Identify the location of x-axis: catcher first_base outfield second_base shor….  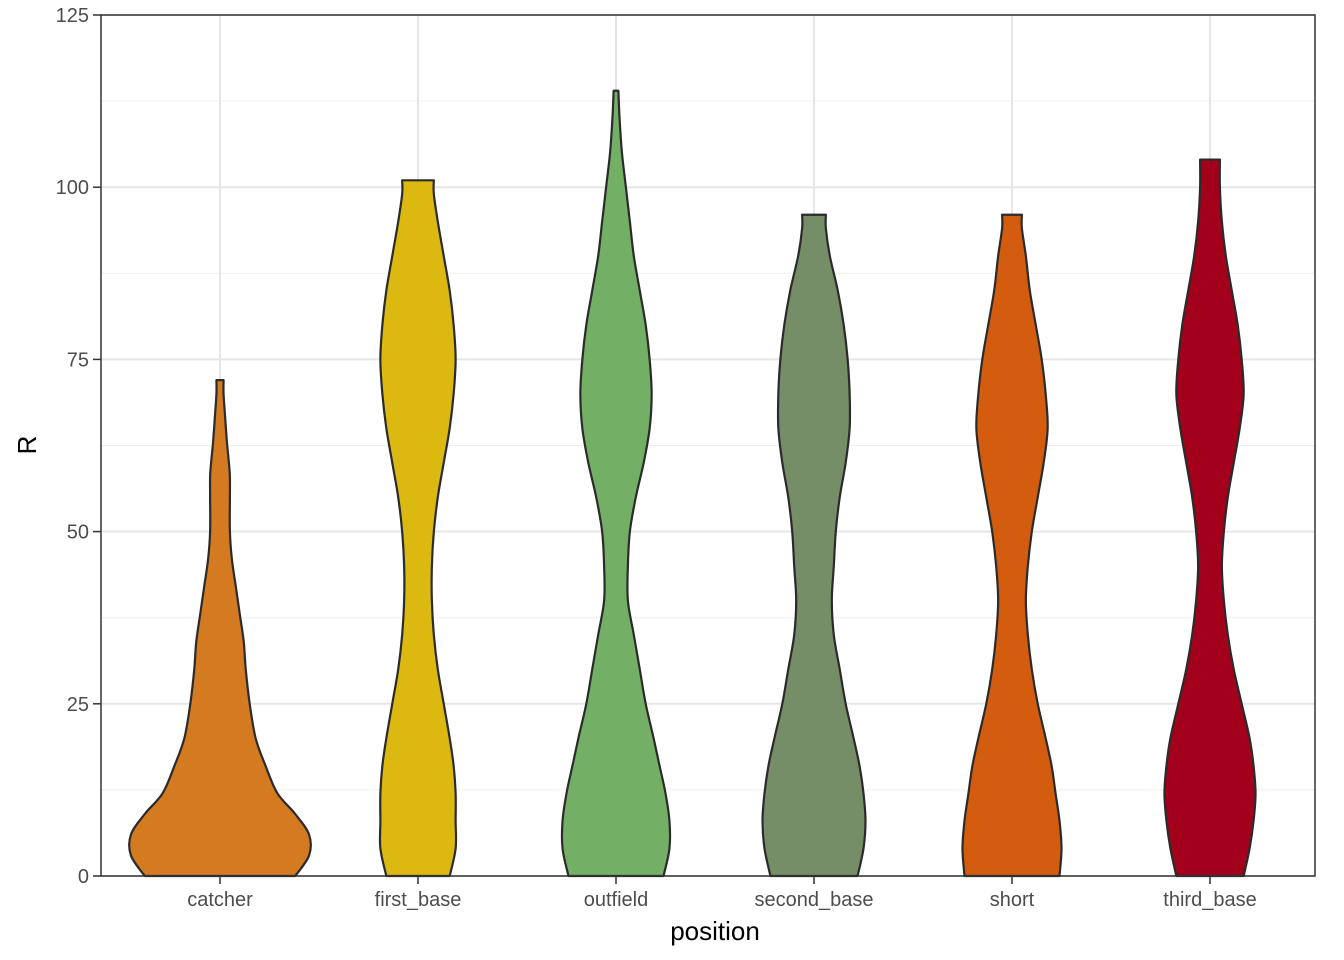
(722, 893).